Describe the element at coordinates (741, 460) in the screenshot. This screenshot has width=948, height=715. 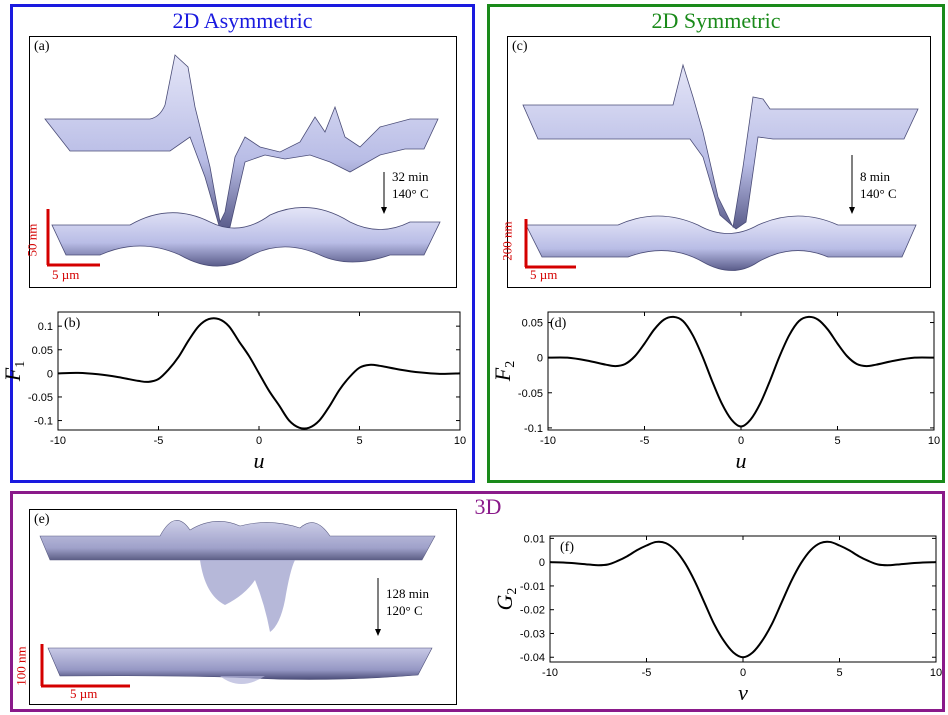
I see `x-axis-label-d: u` at that location.